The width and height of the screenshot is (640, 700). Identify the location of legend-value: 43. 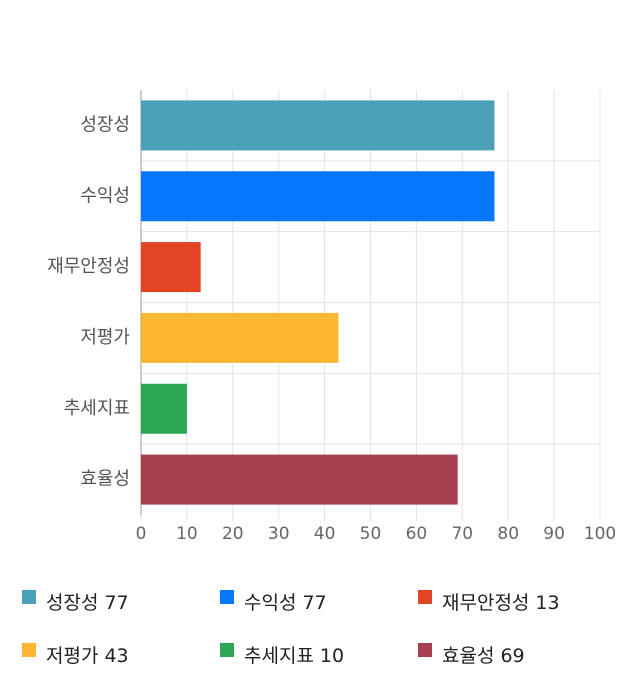
(116, 656).